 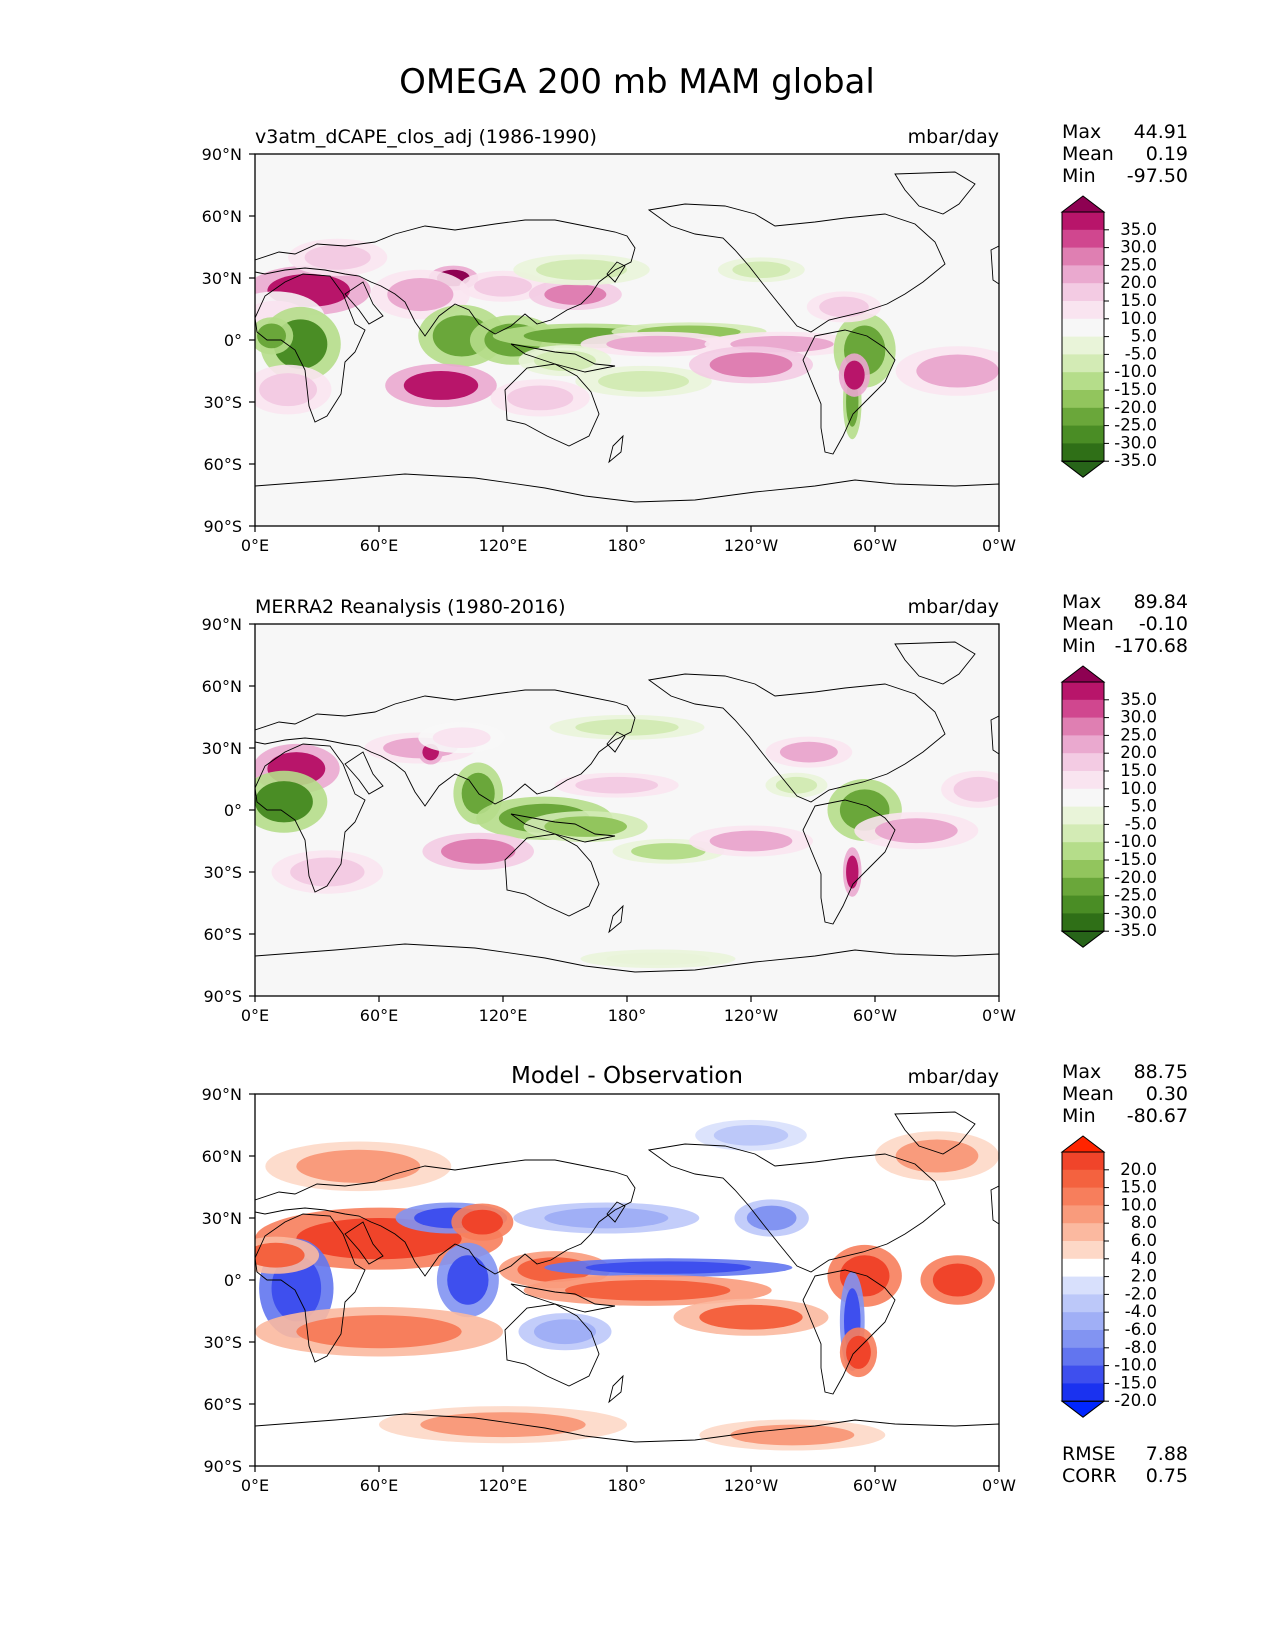 I want to click on x-tick-label: 180°, so click(x=627, y=545).